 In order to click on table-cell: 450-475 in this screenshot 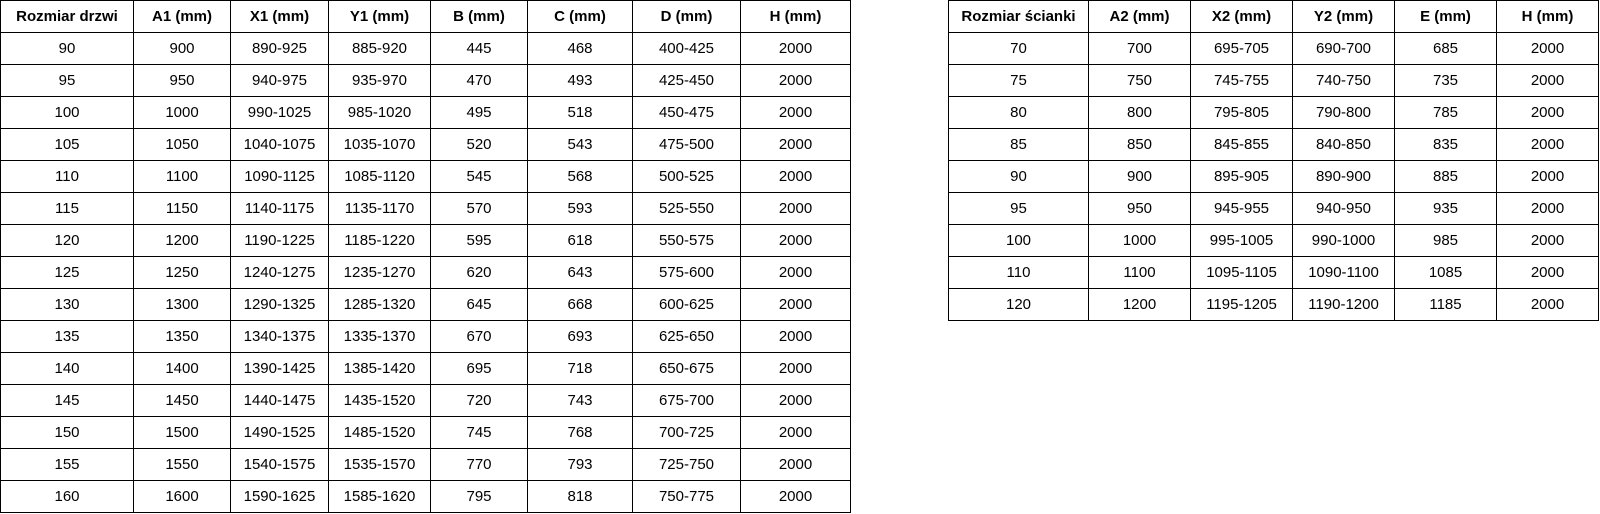, I will do `click(686, 112)`.